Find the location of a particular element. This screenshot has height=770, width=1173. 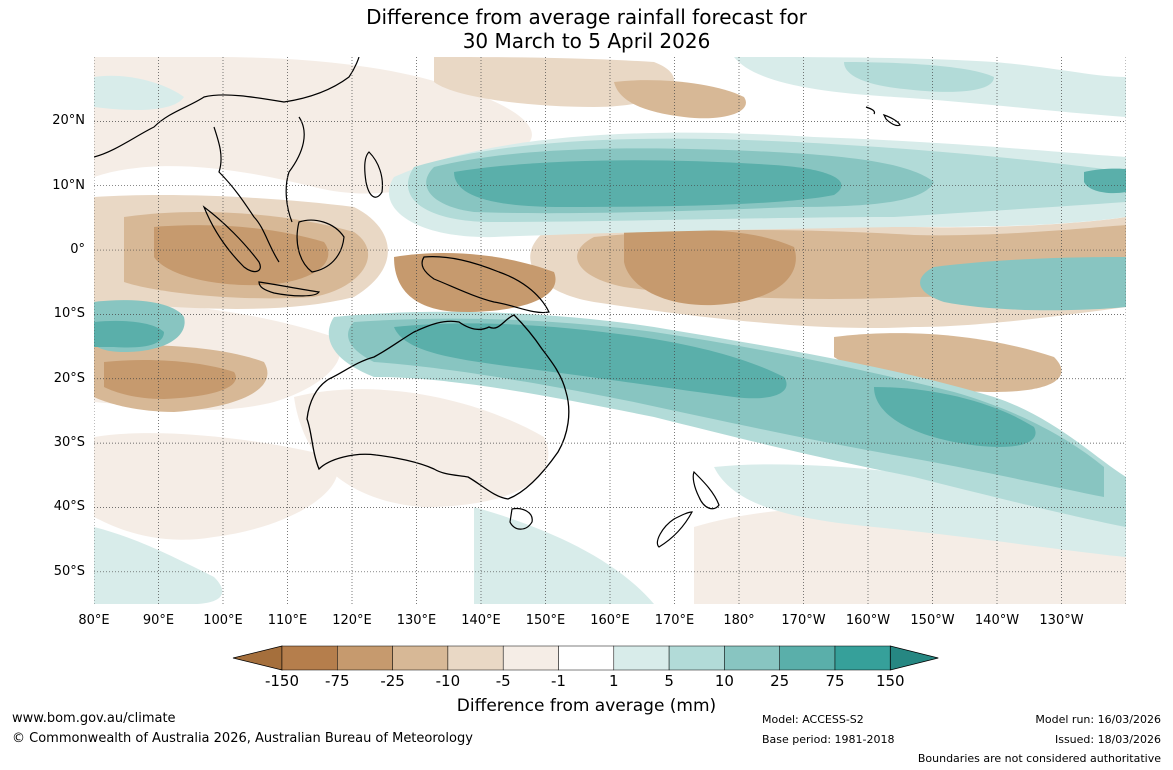

model-run-date: Model run: 16/03/2026 is located at coordinates (1098, 719).